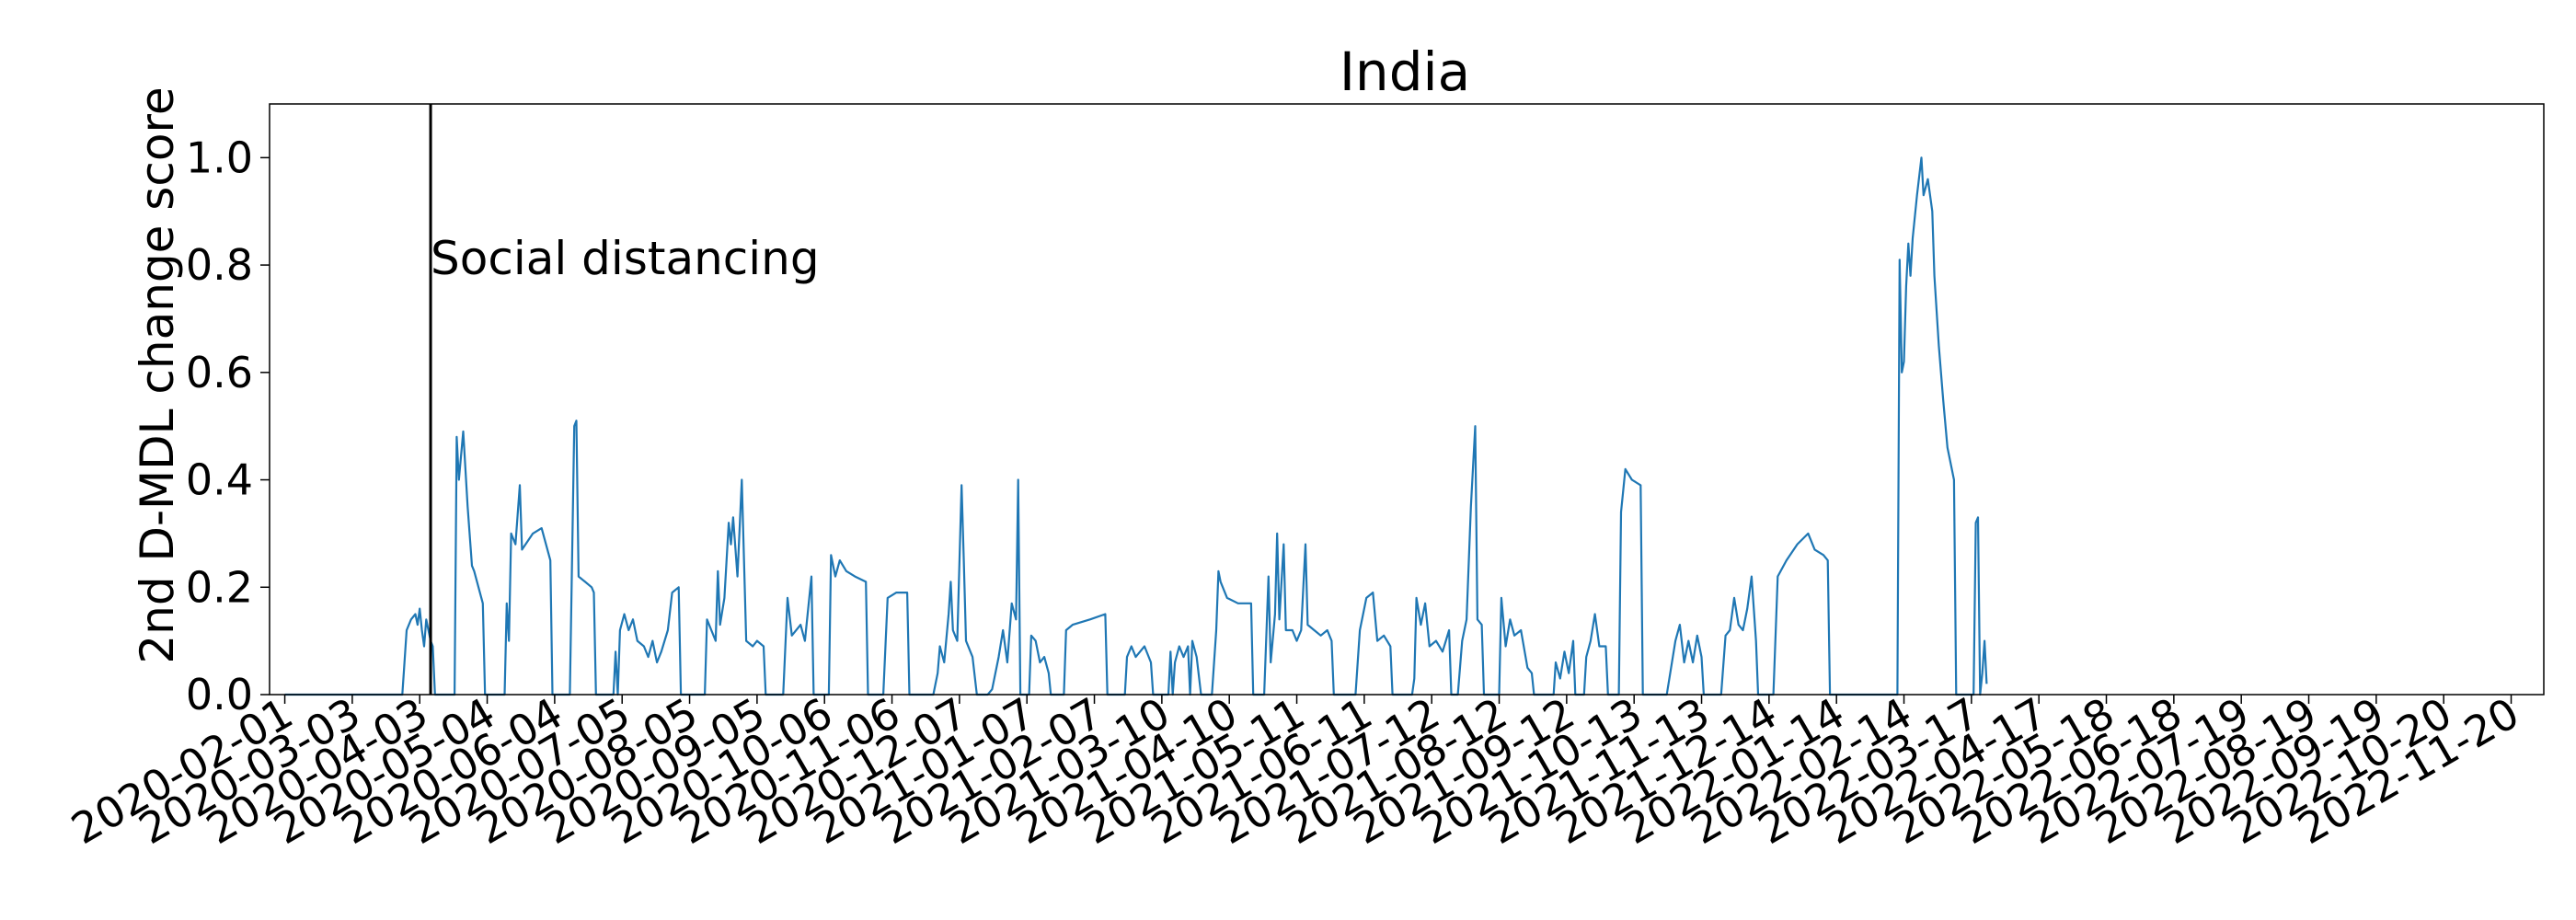 This screenshot has height=920, width=2576. What do you see at coordinates (219, 157) in the screenshot?
I see `y-tick-label: 1.0` at bounding box center [219, 157].